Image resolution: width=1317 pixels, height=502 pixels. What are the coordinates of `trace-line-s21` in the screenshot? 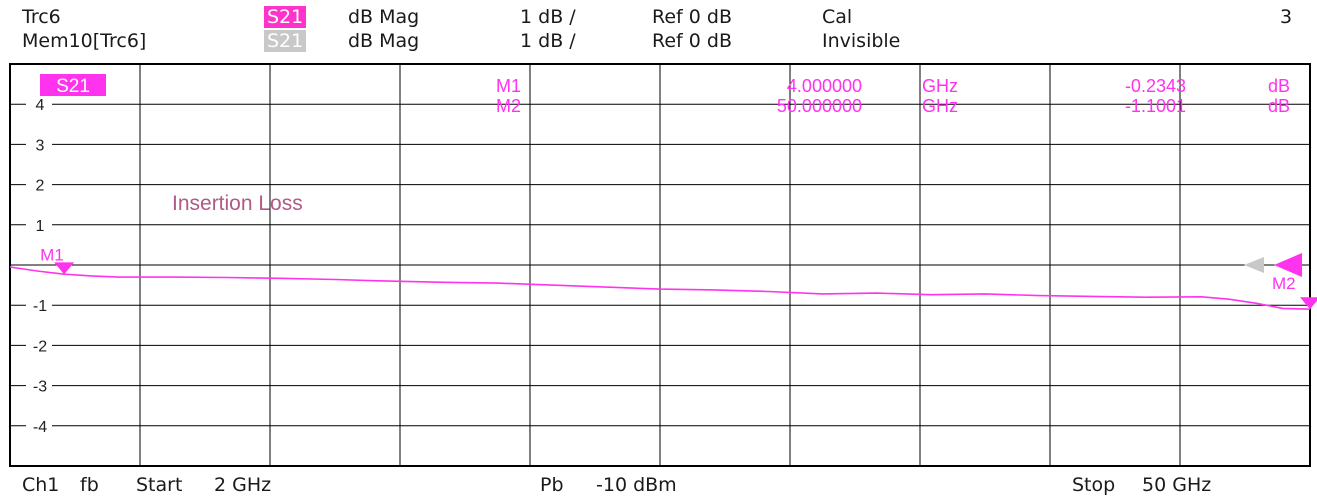 It's located at (660, 288).